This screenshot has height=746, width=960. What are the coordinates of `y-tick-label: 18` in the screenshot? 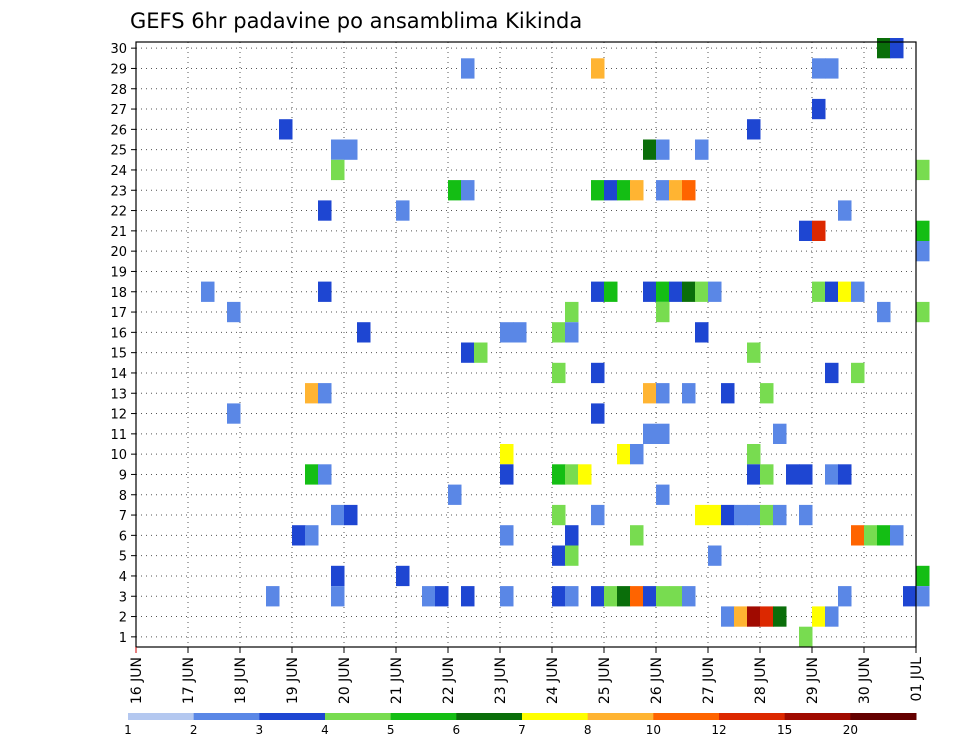 It's located at (118, 293).